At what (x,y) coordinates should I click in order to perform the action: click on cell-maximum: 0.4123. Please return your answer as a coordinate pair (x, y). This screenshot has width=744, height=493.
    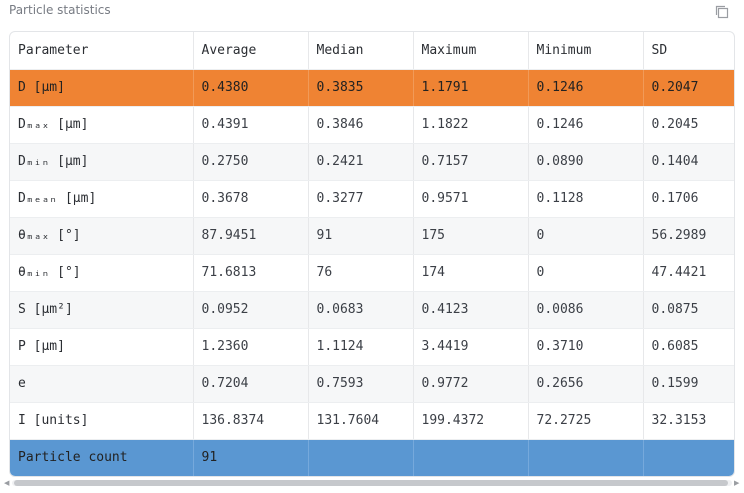
    Looking at the image, I should click on (471, 310).